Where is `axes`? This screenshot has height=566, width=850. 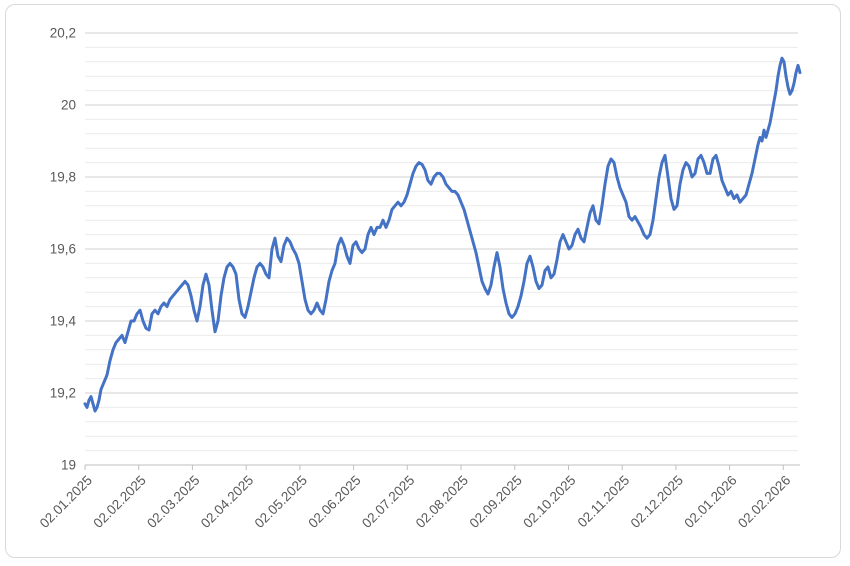 axes is located at coordinates (442, 467).